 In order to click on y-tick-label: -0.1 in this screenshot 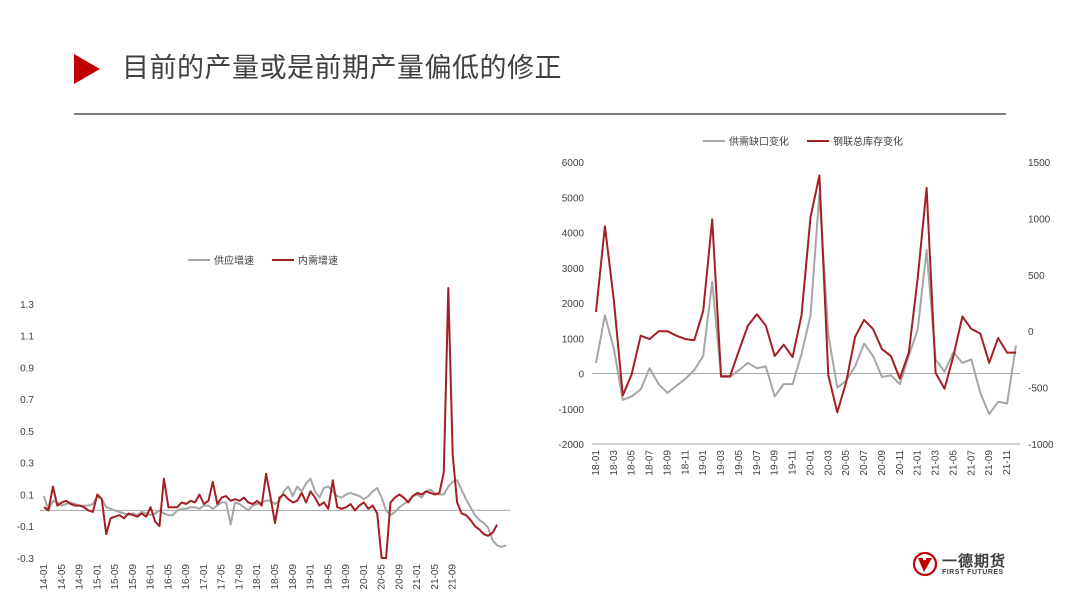, I will do `click(26, 527)`.